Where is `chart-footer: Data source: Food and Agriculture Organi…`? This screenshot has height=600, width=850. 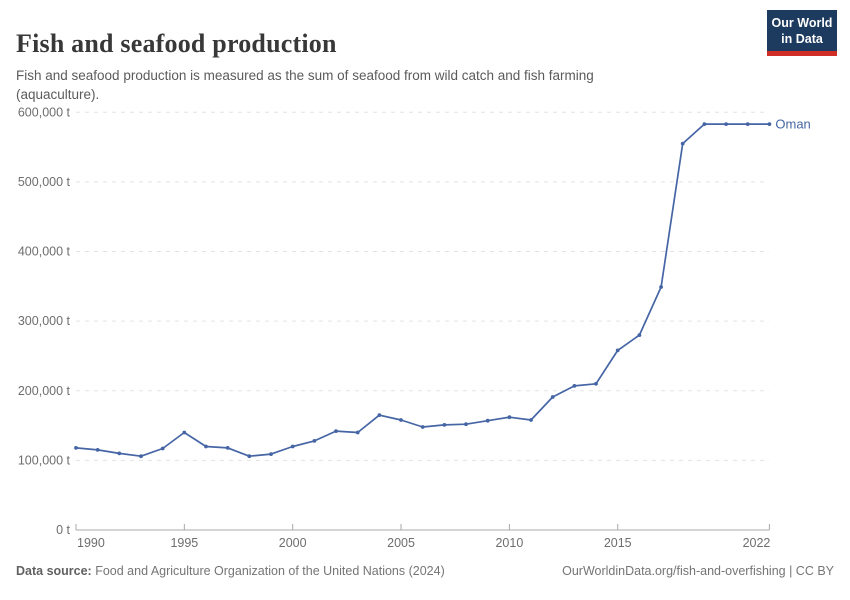 chart-footer: Data source: Food and Agriculture Organi… is located at coordinates (425, 571).